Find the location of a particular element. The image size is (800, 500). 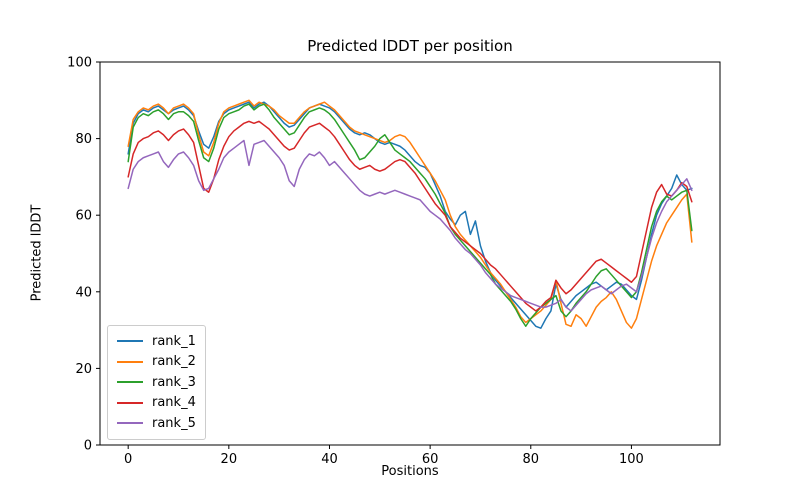

chart-title: Predicted lDDT per position is located at coordinates (410, 46).